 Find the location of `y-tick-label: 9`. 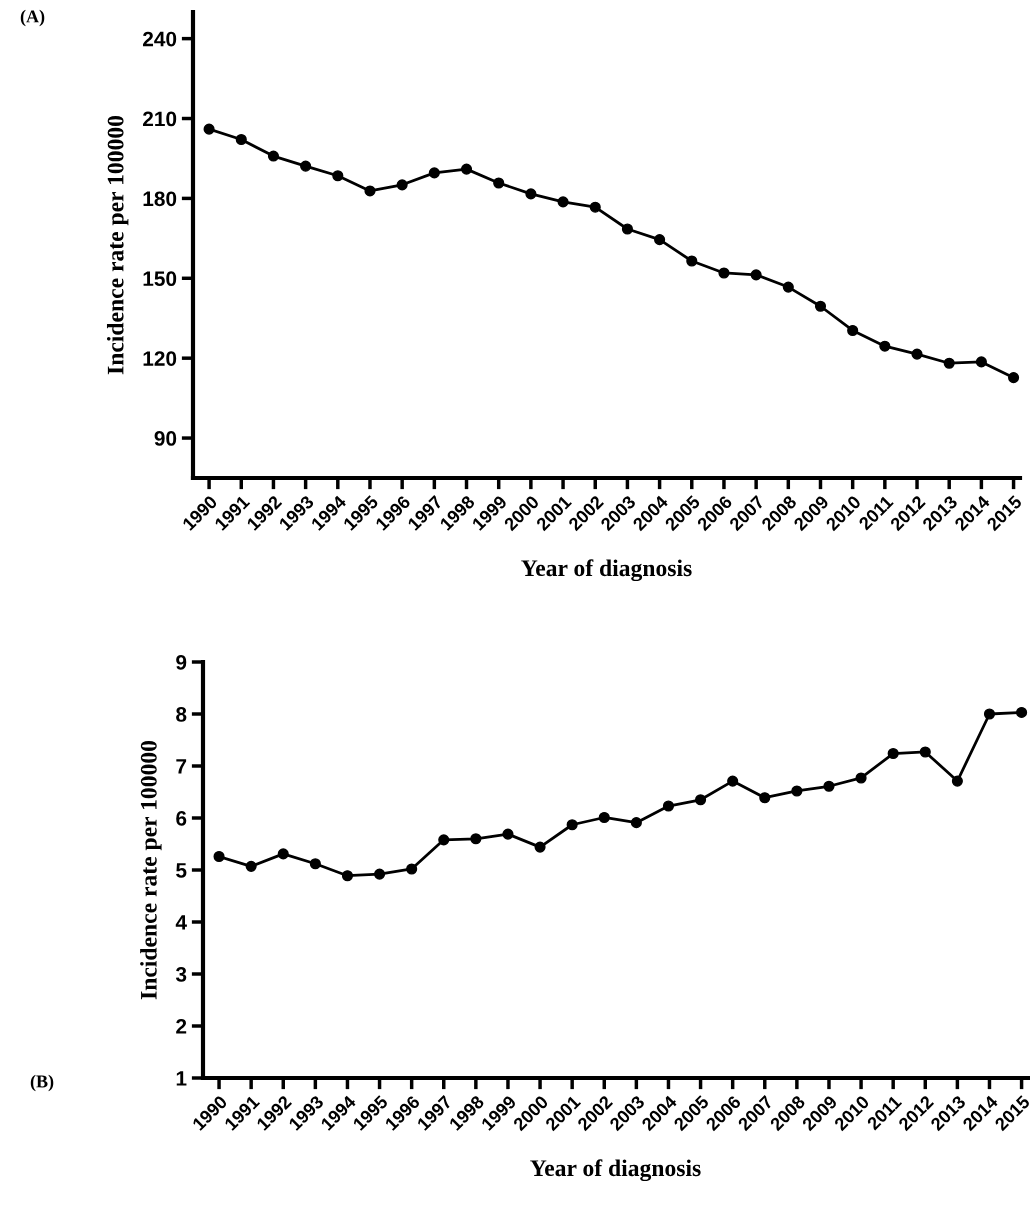

y-tick-label: 9 is located at coordinates (181, 662).